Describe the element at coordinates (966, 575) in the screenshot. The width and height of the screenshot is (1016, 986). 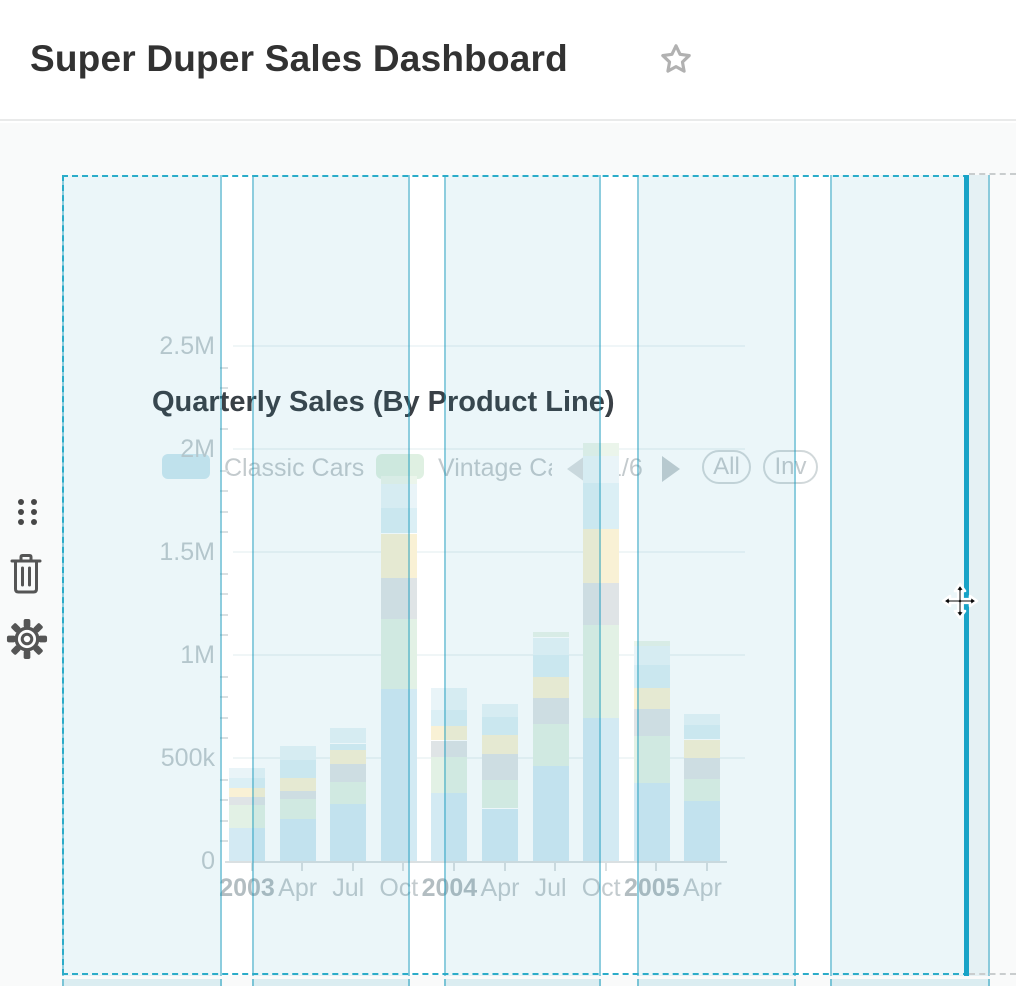
I see `card-resize-edge` at that location.